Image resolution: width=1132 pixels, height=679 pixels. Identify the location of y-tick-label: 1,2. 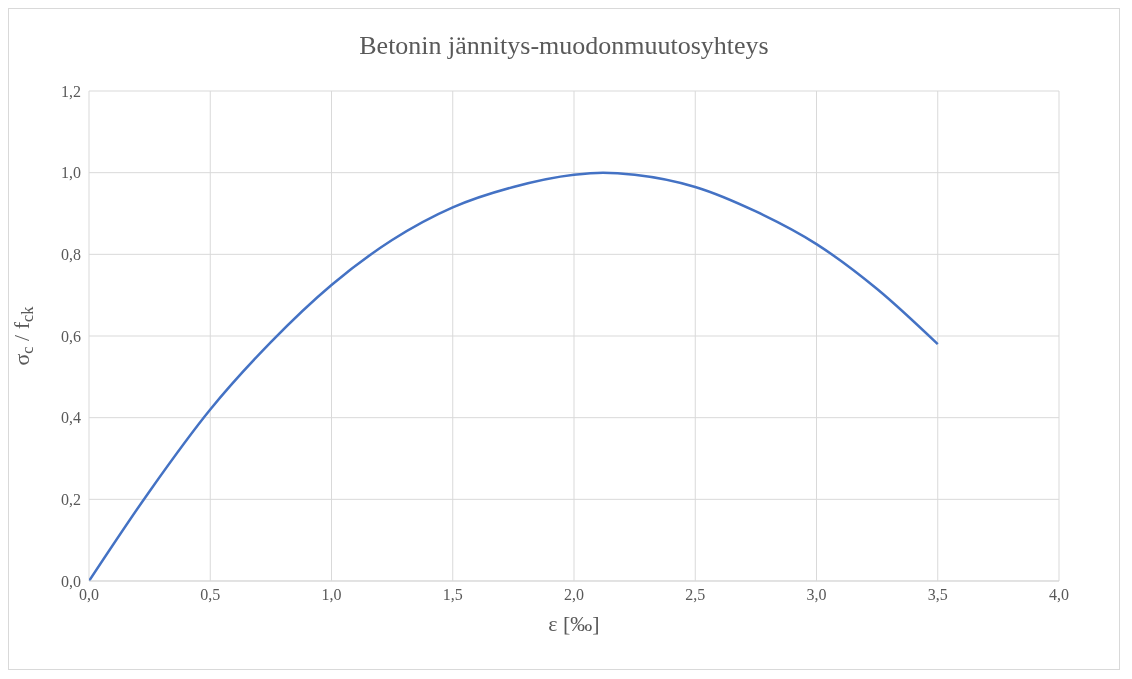
(71, 91).